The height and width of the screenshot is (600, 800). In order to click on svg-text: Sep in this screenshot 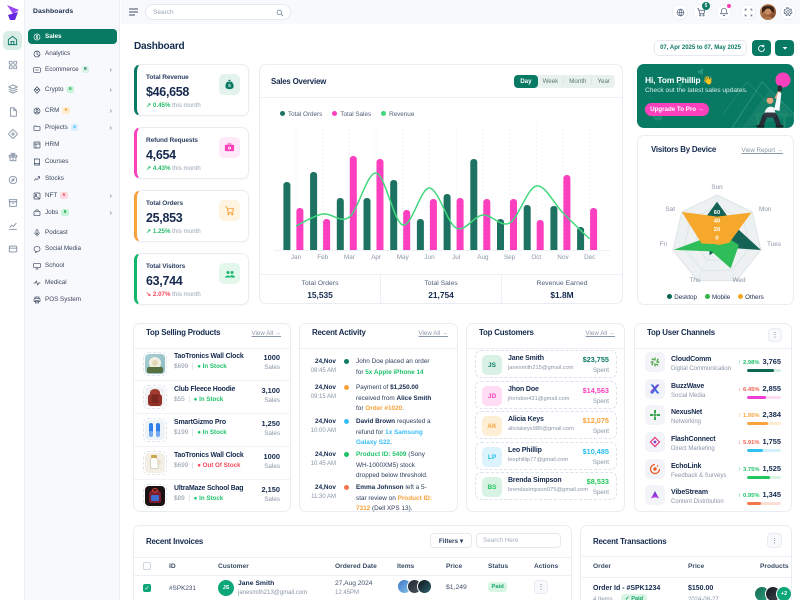, I will do `click(510, 257)`.